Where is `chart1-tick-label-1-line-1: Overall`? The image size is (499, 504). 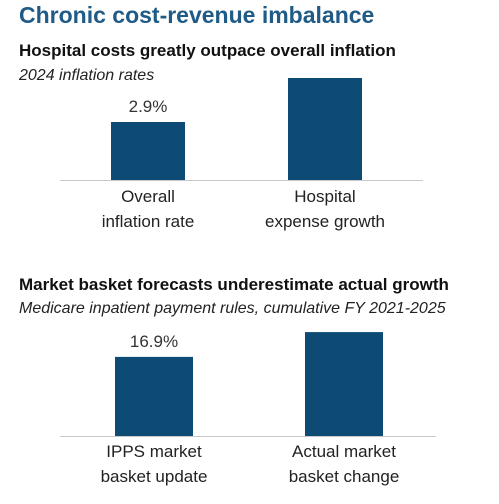
chart1-tick-label-1-line-1: Overall is located at coordinates (148, 196).